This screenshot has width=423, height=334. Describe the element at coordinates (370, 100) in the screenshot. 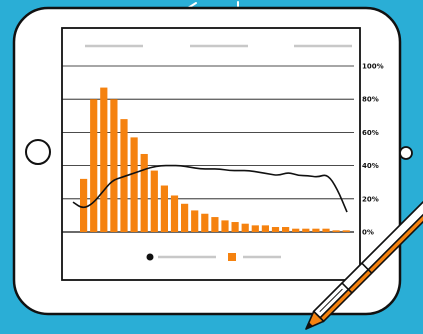

I see `y-tick-label: 80%` at that location.